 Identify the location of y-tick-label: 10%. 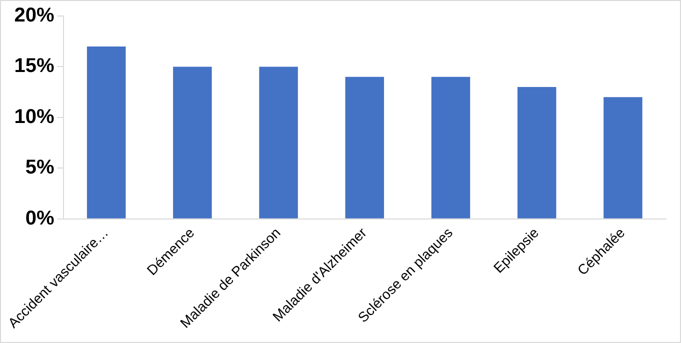
(34, 117).